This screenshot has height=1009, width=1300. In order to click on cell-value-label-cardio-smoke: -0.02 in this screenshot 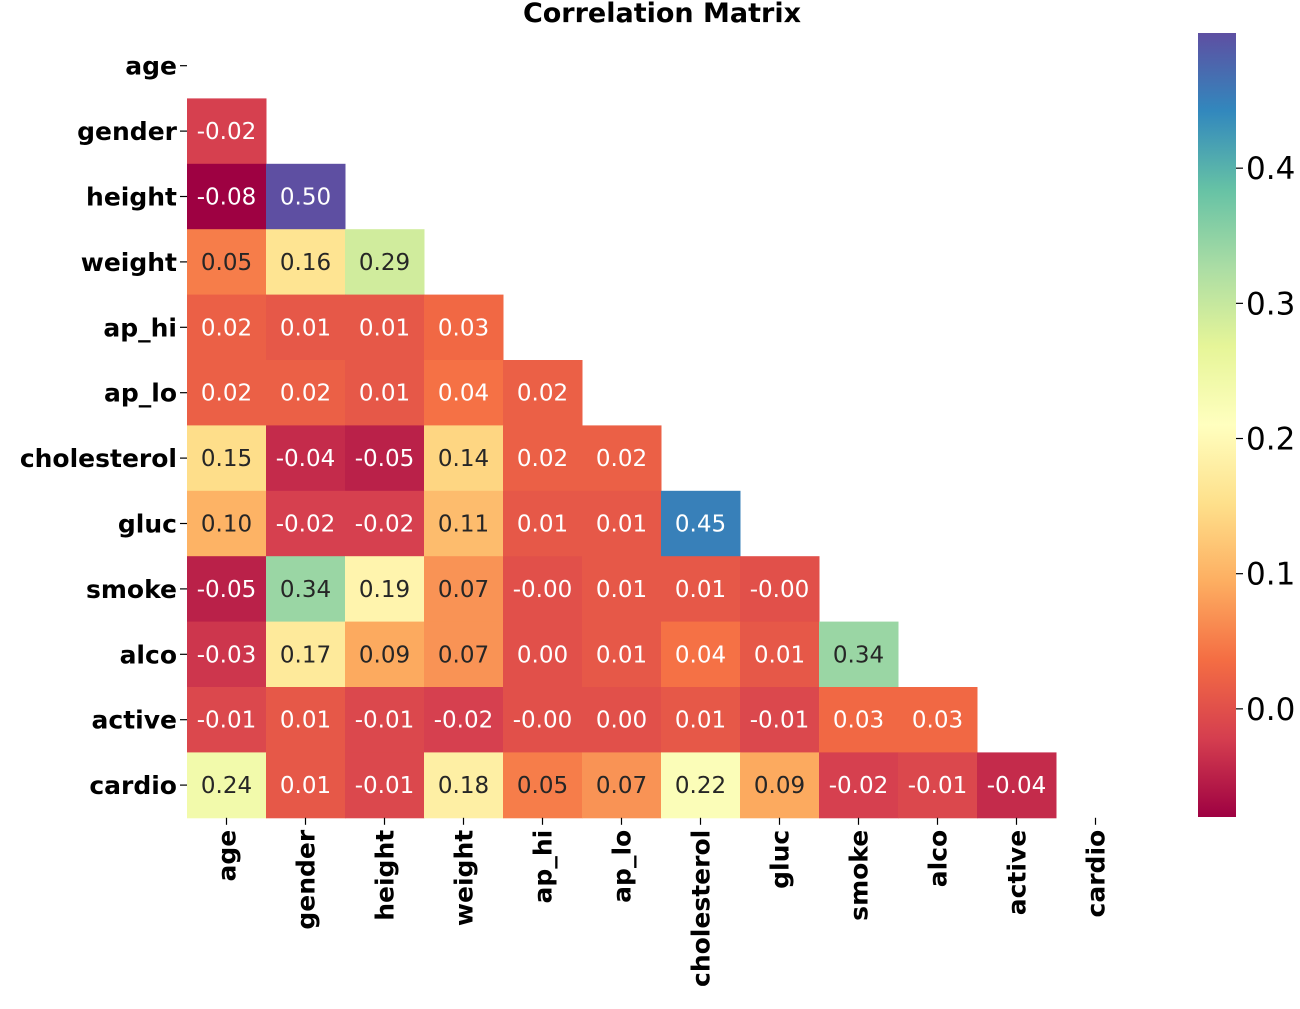, I will do `click(859, 786)`.